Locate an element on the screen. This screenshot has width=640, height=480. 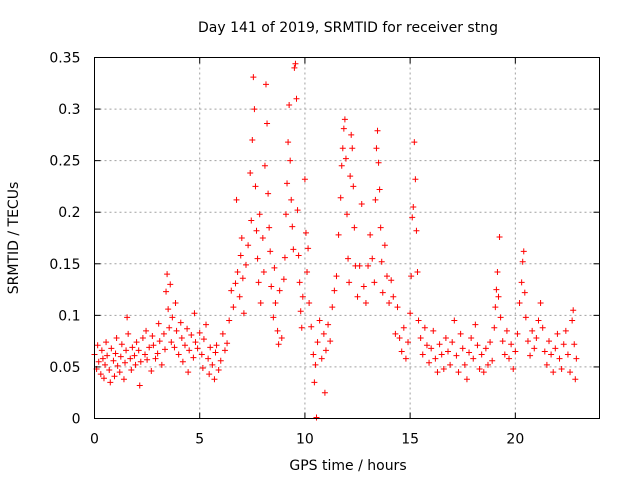
y-tick-label: 0.05 is located at coordinates (64, 368).